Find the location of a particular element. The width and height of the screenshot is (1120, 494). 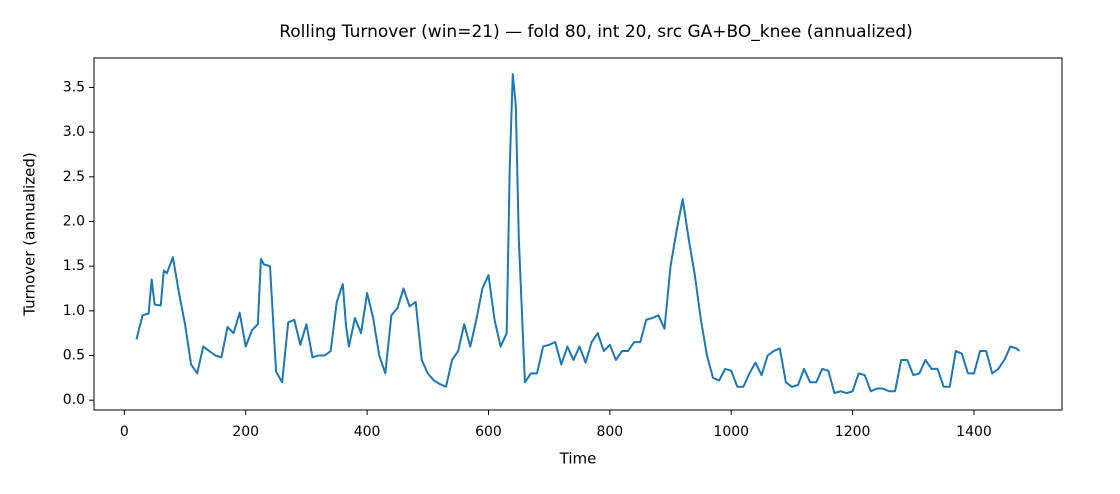

x-tick-label: 200 is located at coordinates (245, 432).